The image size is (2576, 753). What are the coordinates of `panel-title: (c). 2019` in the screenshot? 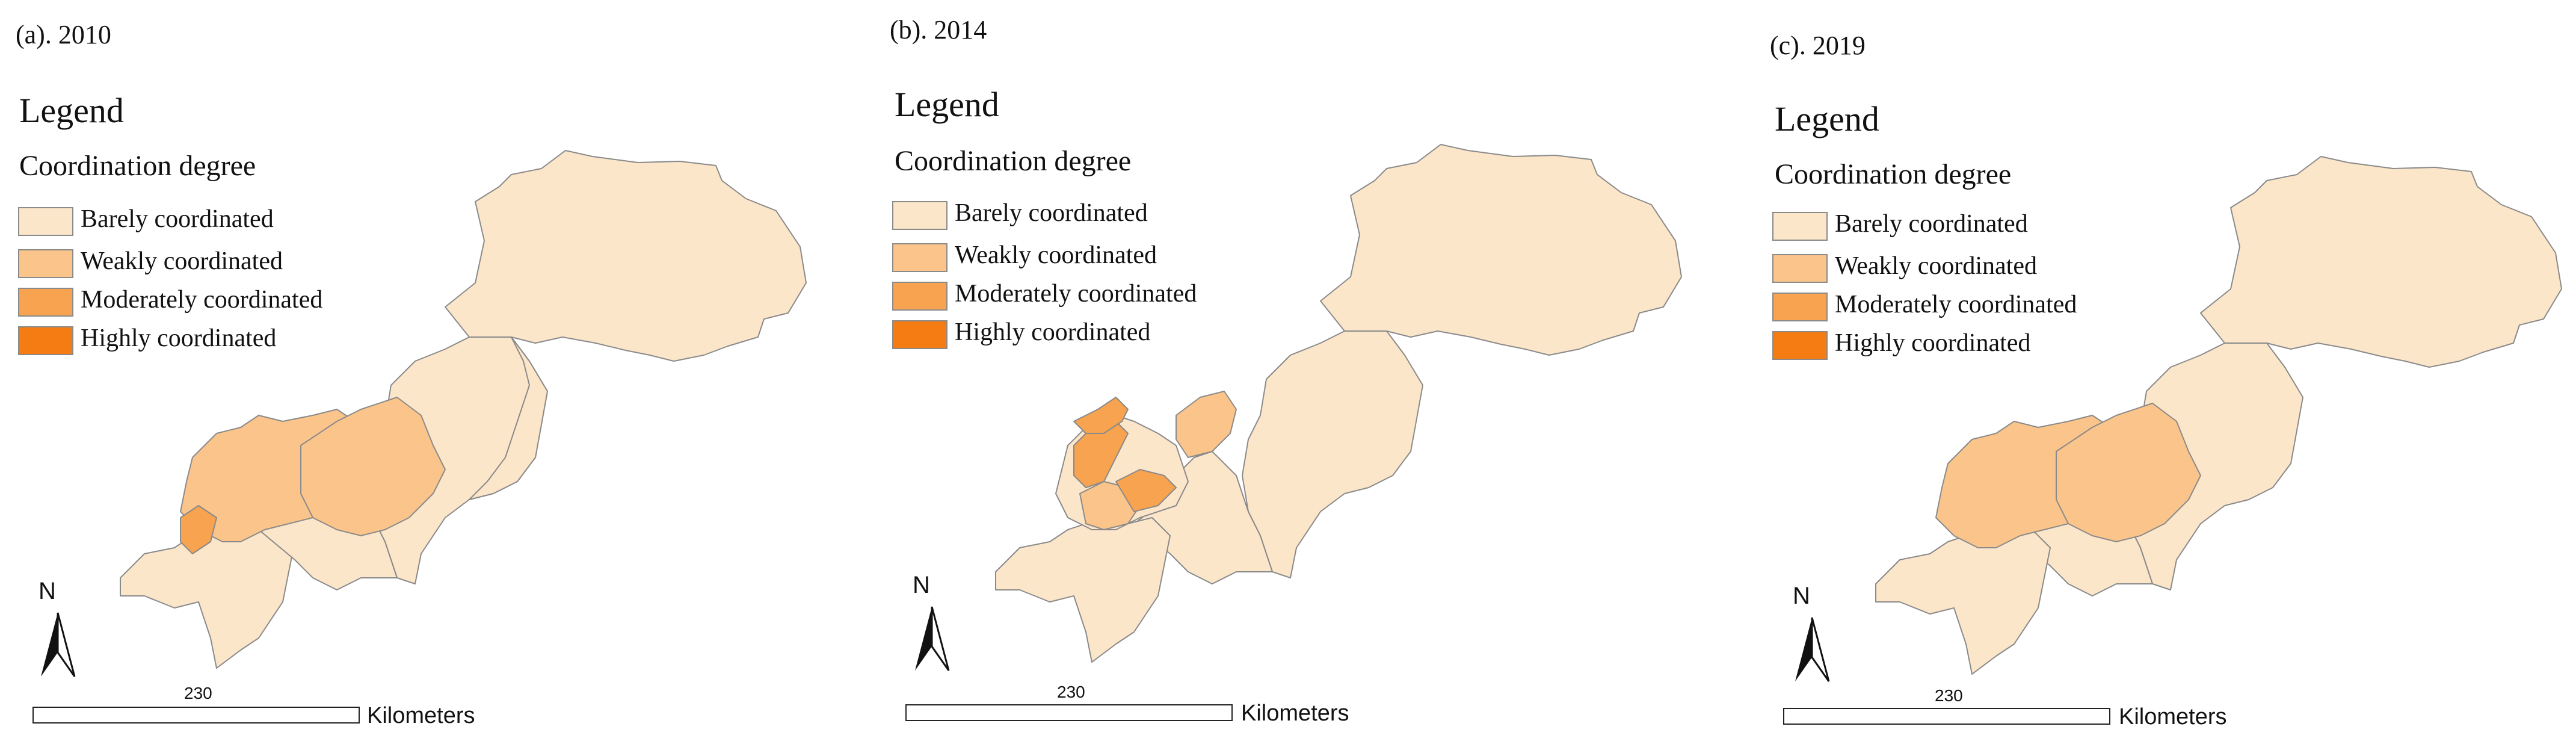 It's located at (1818, 46).